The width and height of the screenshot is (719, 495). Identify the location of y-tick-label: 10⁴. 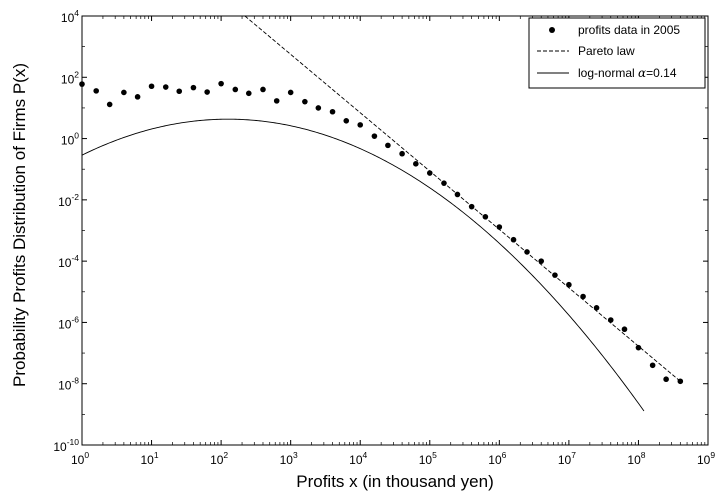
(70, 16).